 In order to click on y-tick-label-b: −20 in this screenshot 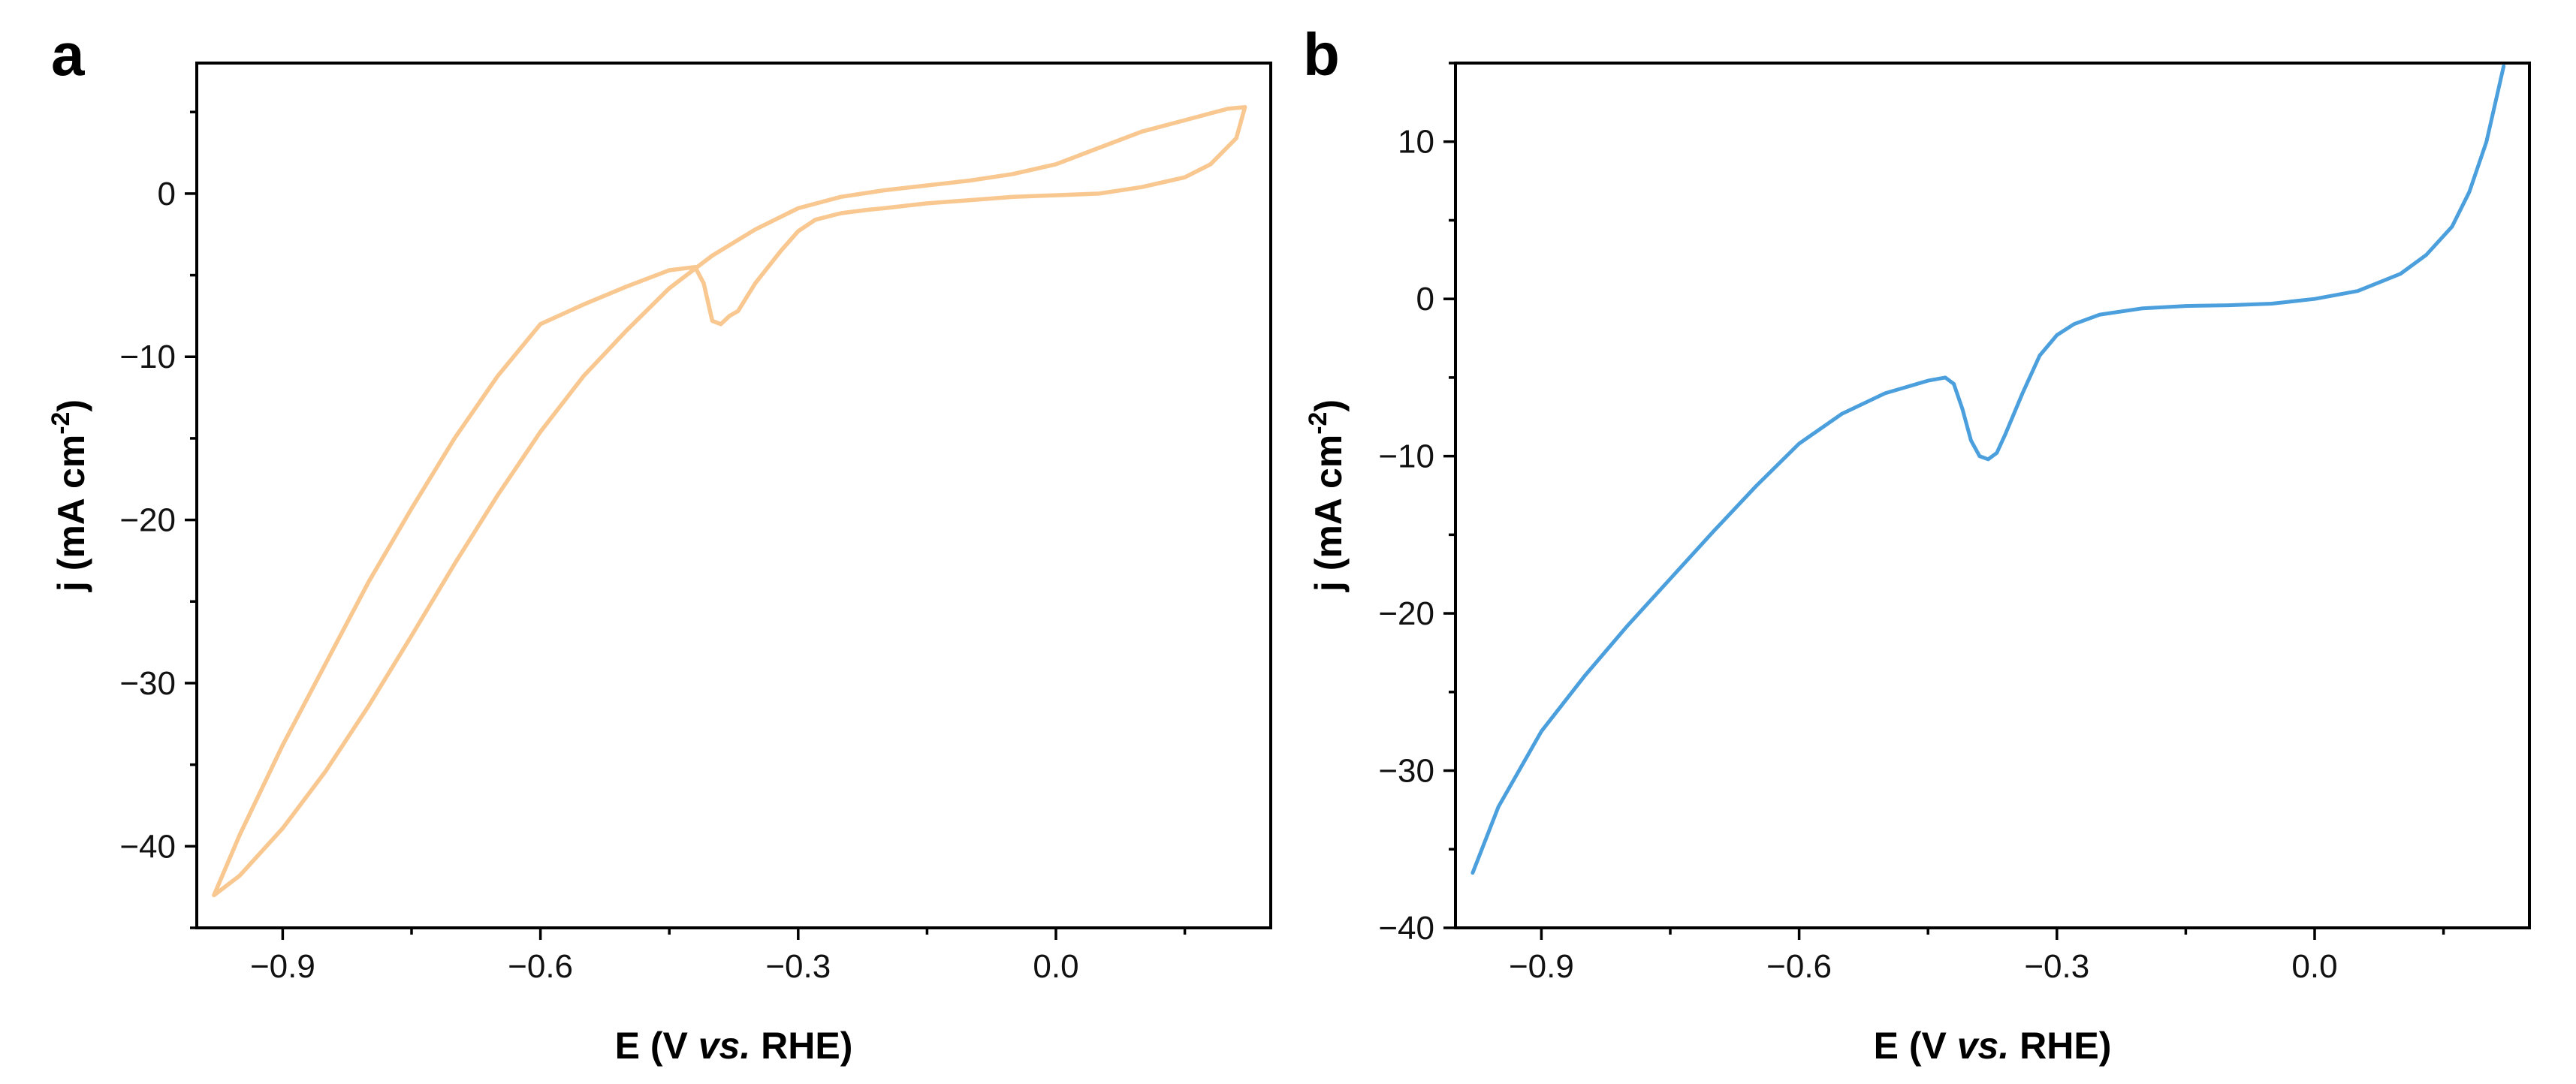, I will do `click(1406, 613)`.